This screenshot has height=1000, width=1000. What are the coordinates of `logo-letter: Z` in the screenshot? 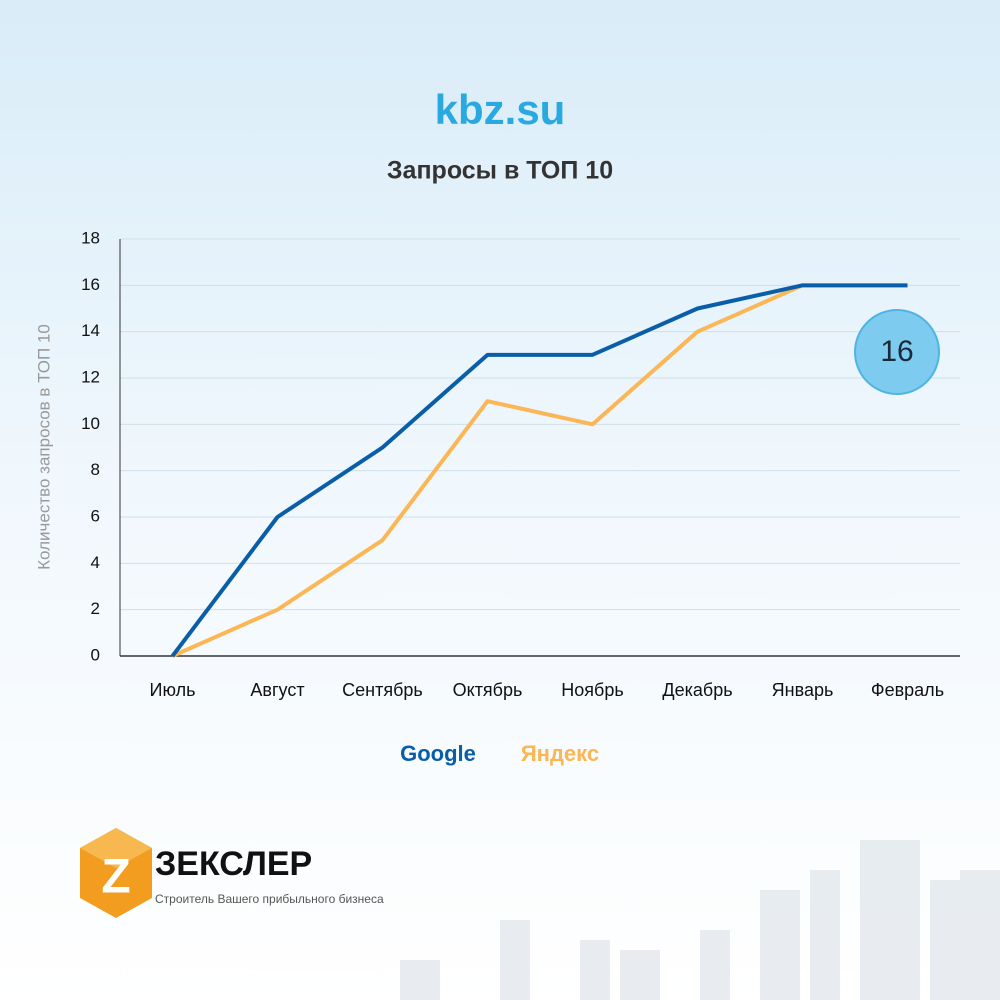 It's located at (115, 877).